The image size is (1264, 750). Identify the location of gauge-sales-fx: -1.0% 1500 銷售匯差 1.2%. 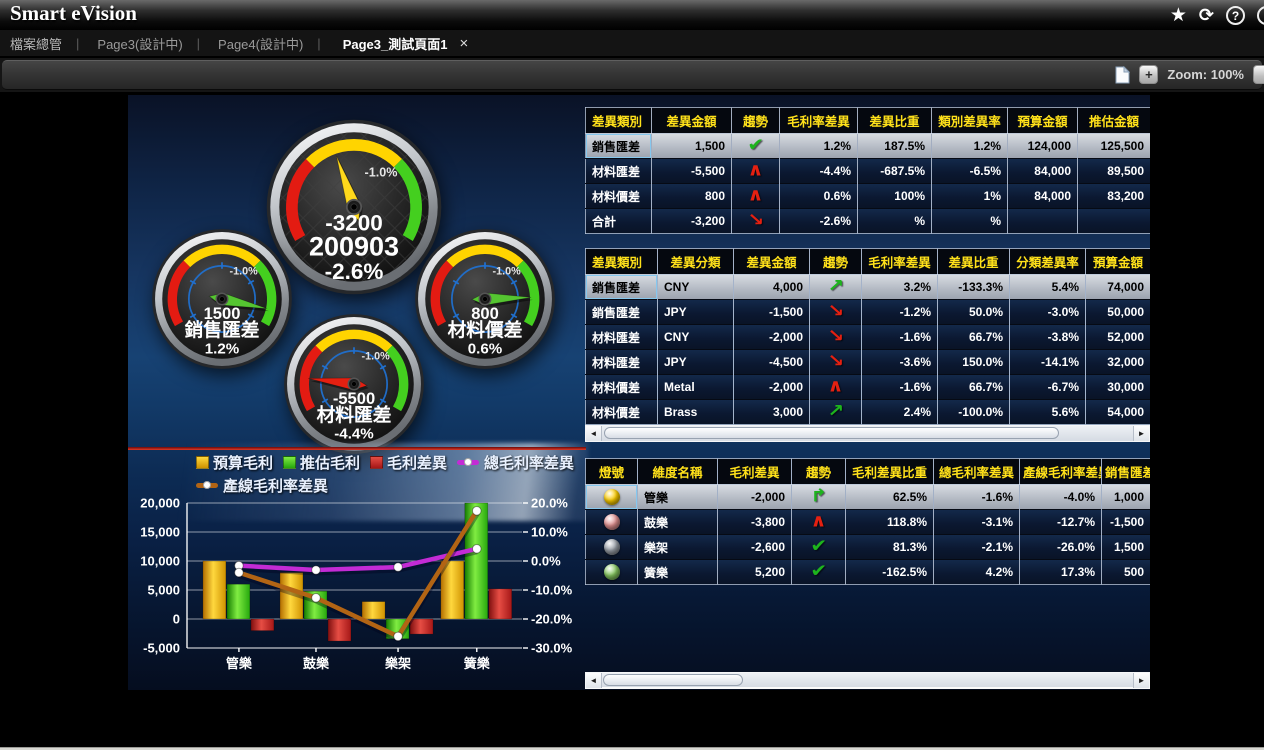
(222, 299).